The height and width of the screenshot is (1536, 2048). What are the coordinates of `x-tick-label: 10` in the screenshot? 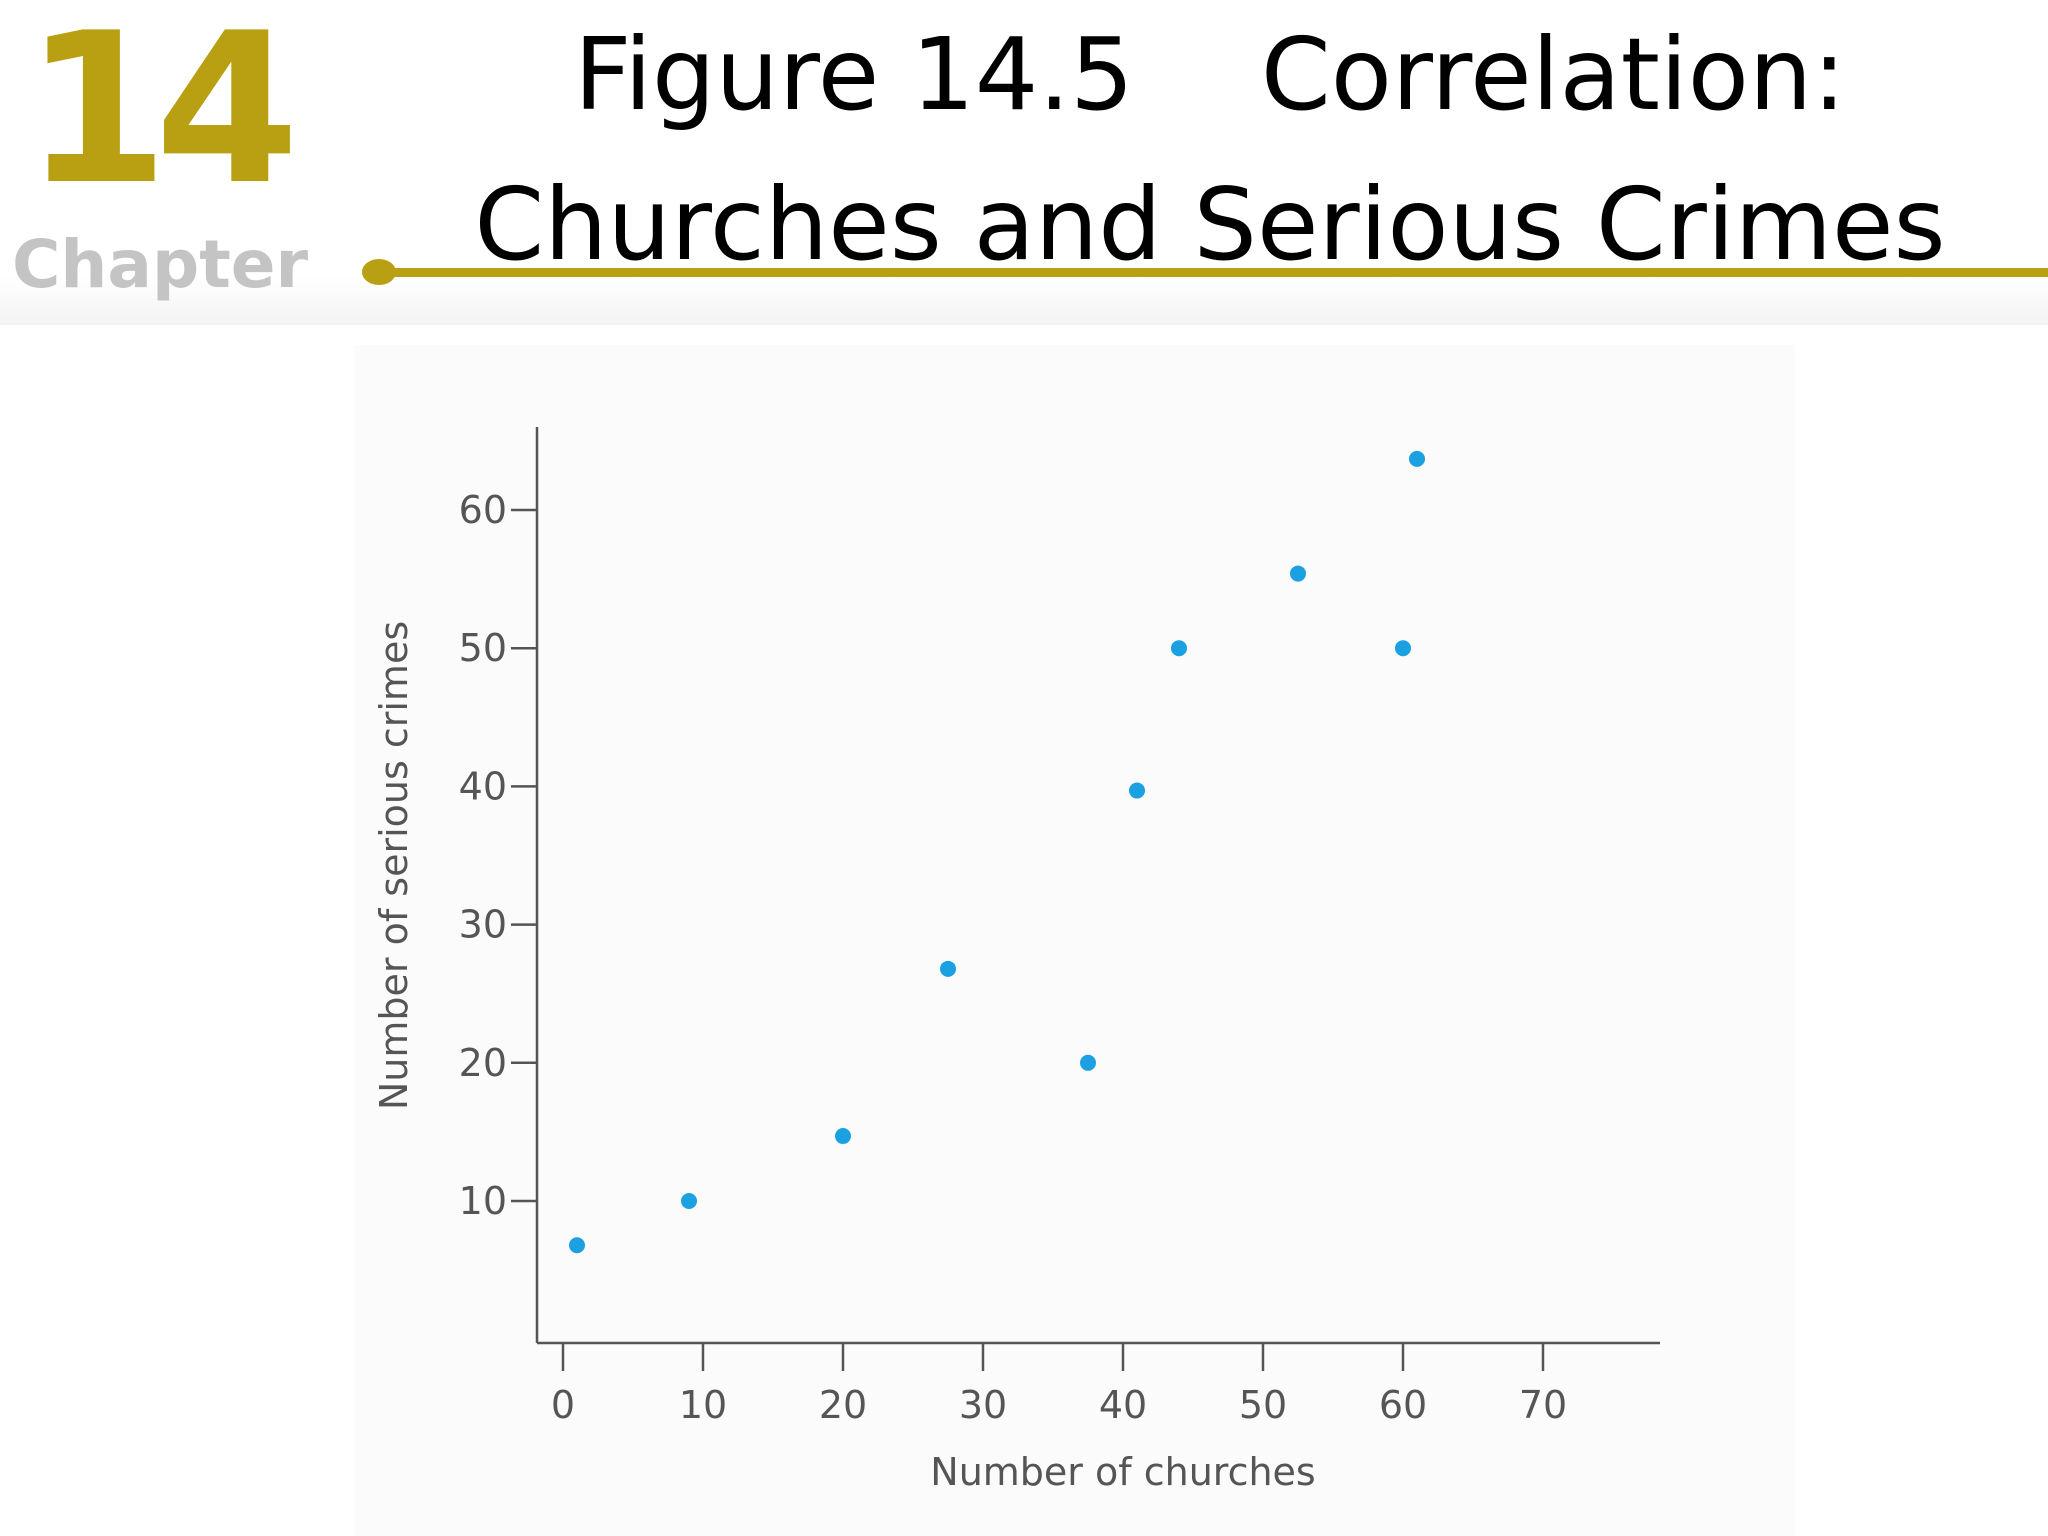 It's located at (703, 1405).